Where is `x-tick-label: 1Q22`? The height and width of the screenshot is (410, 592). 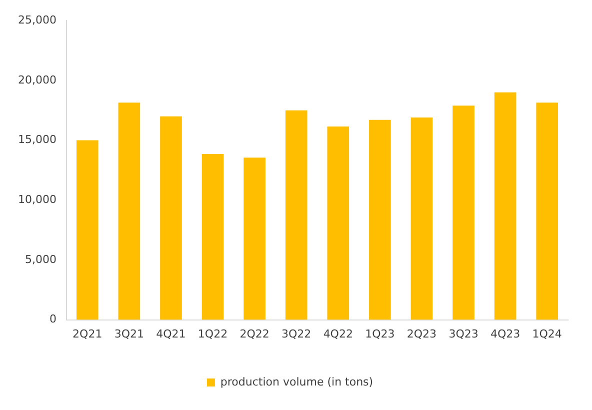
x-tick-label: 1Q22 is located at coordinates (213, 333).